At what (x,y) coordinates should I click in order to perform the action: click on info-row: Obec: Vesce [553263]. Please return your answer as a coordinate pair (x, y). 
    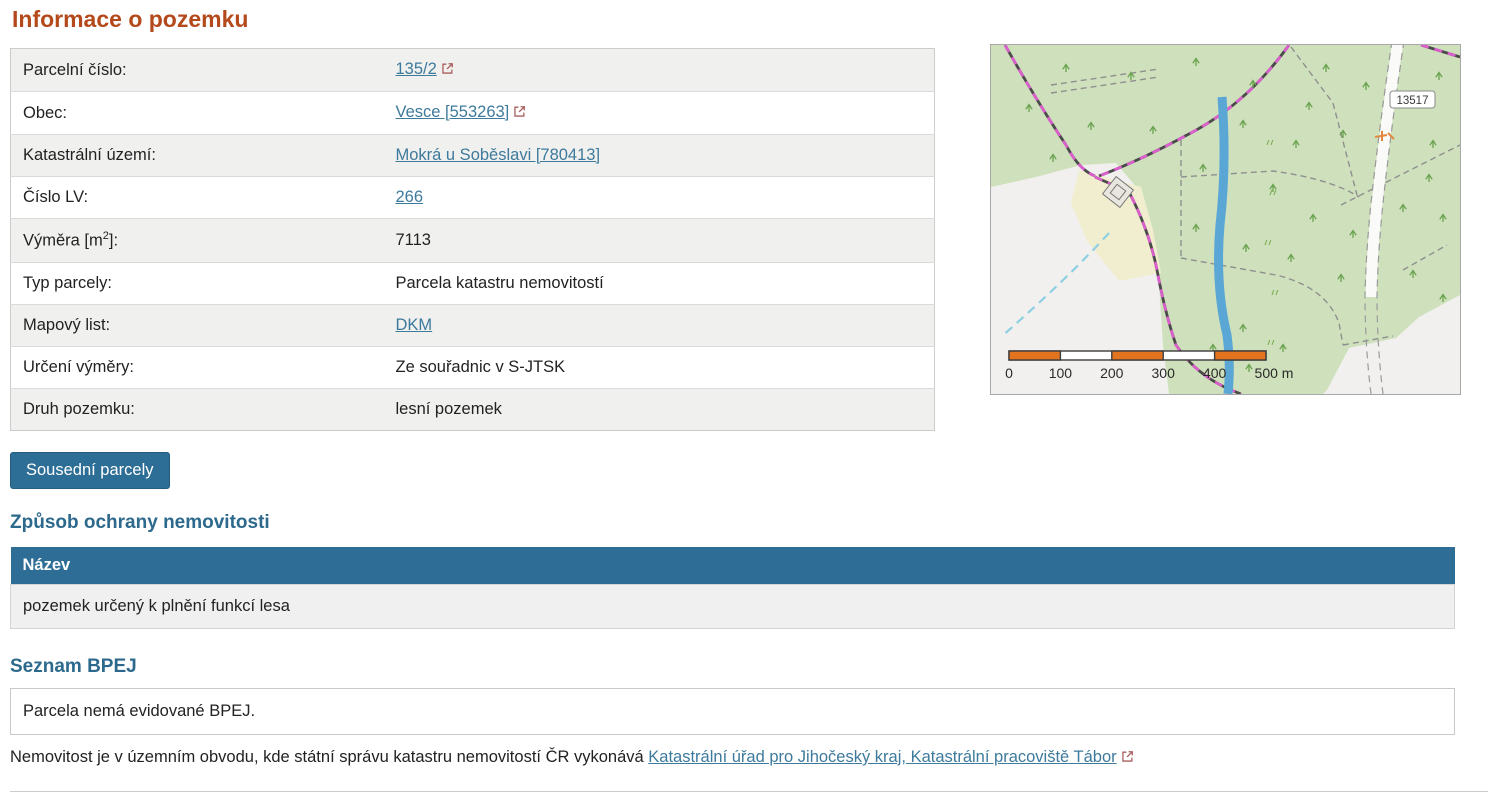
    Looking at the image, I should click on (472, 113).